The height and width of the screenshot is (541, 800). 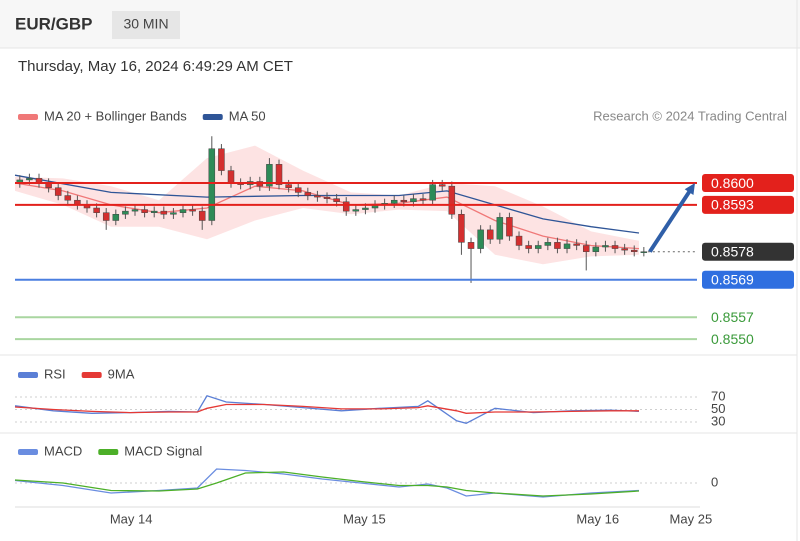 I want to click on x-tick-label: May 15, so click(x=364, y=518).